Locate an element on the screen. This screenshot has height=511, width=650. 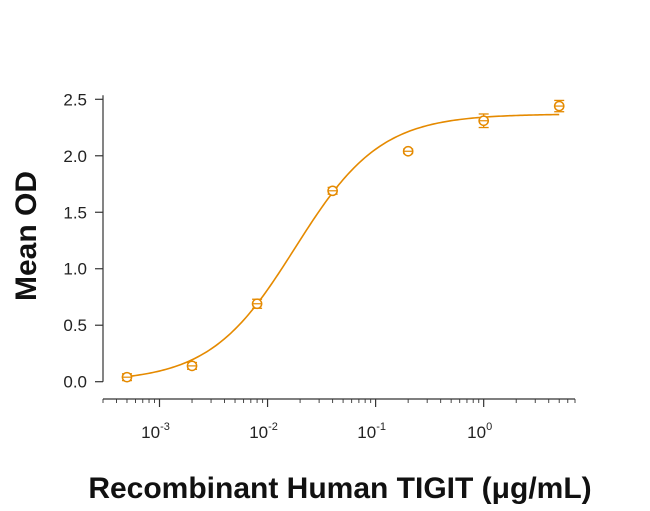
x-tick-label: 10⁻² is located at coordinates (263, 431).